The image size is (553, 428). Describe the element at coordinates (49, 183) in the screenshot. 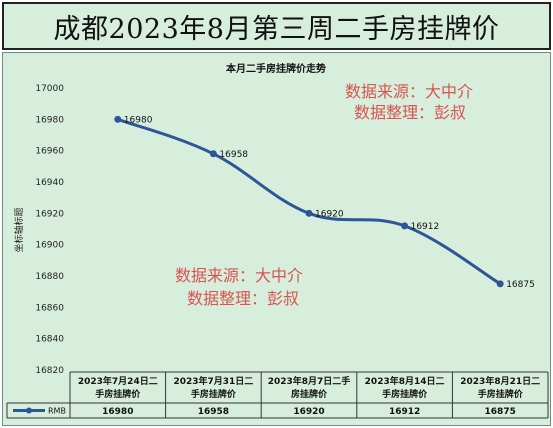

I see `y-tick-label: 16940` at that location.